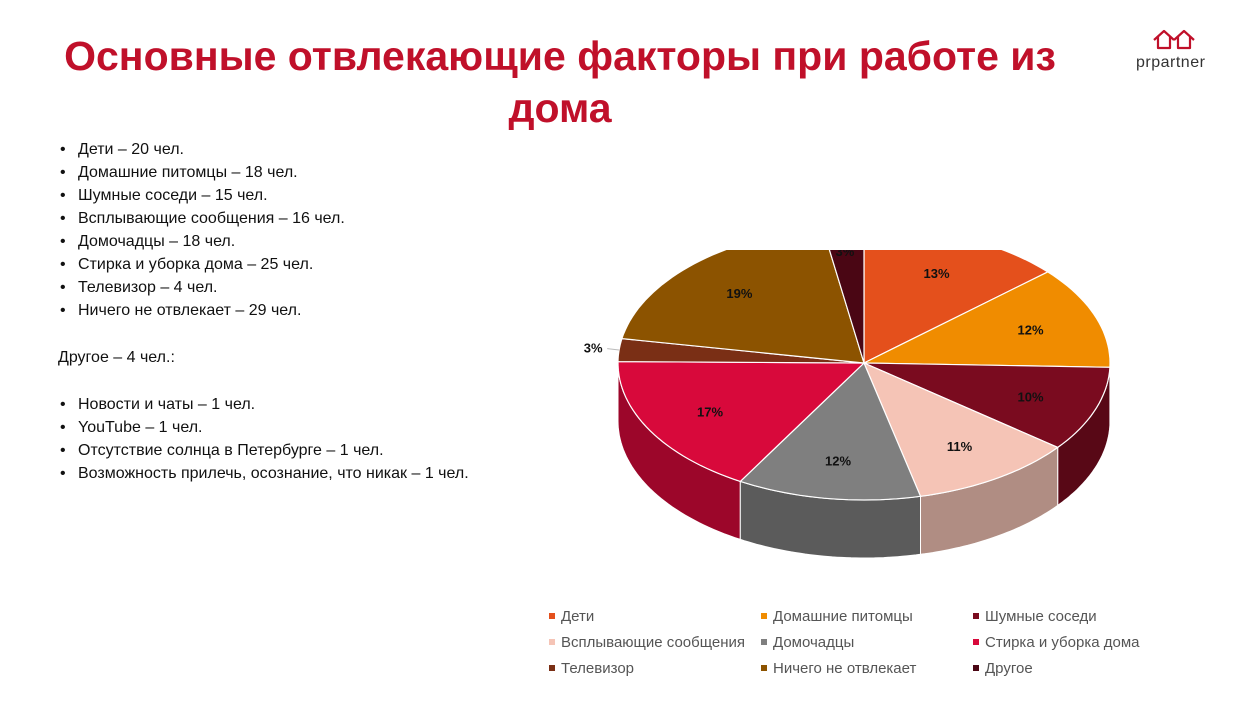 The image size is (1254, 706). I want to click on list-item: Всплывающие сообщения – 16 чел., so click(283, 218).